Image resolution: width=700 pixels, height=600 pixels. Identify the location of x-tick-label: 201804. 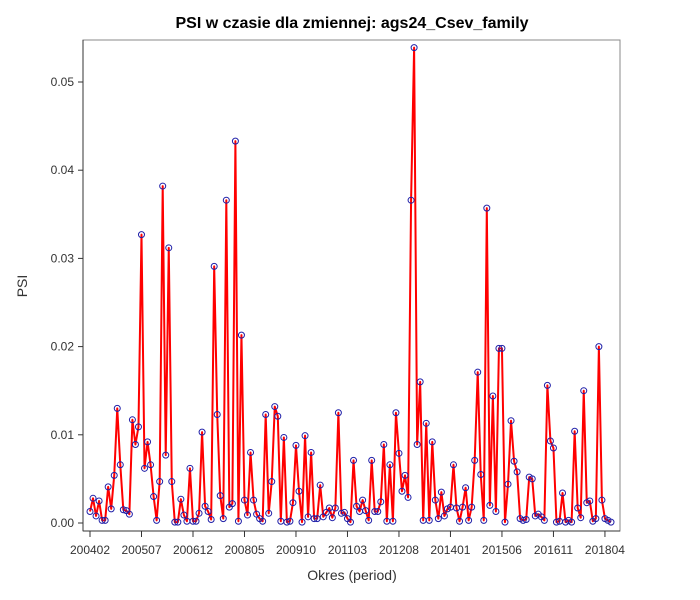
(605, 550).